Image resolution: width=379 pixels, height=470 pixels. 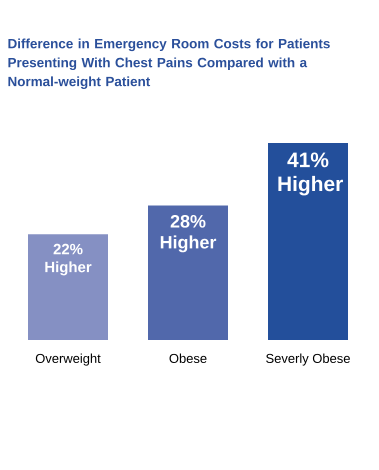 I want to click on x-tick-label: Obese, so click(x=188, y=359).